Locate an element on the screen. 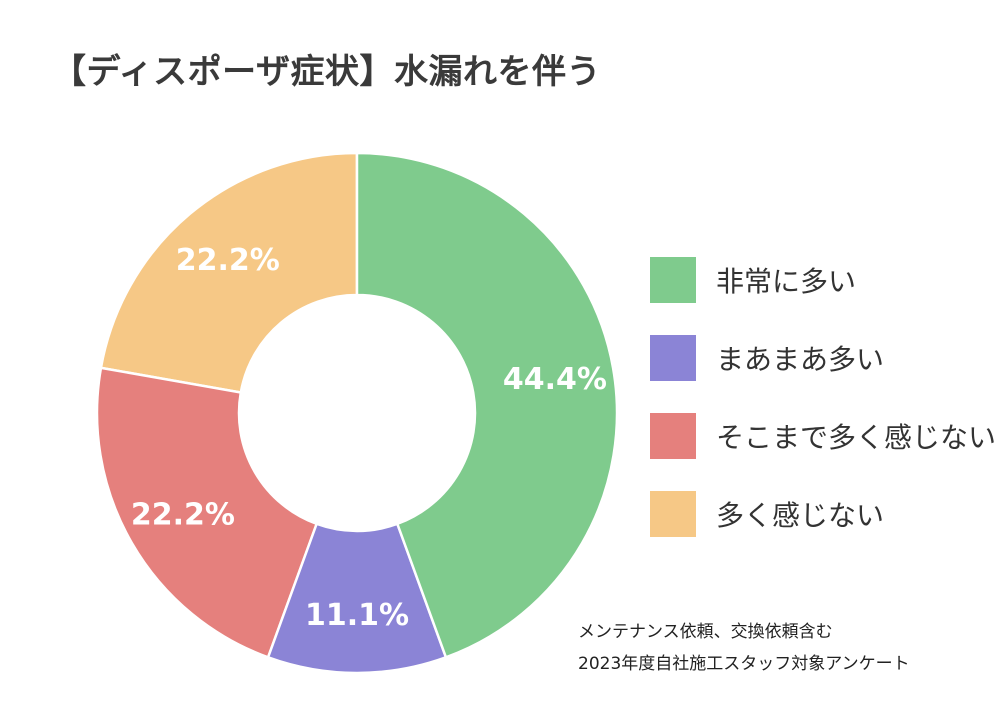 The image size is (1000, 704). legend-item-fairly-many: まあまあ多い is located at coordinates (823, 358).